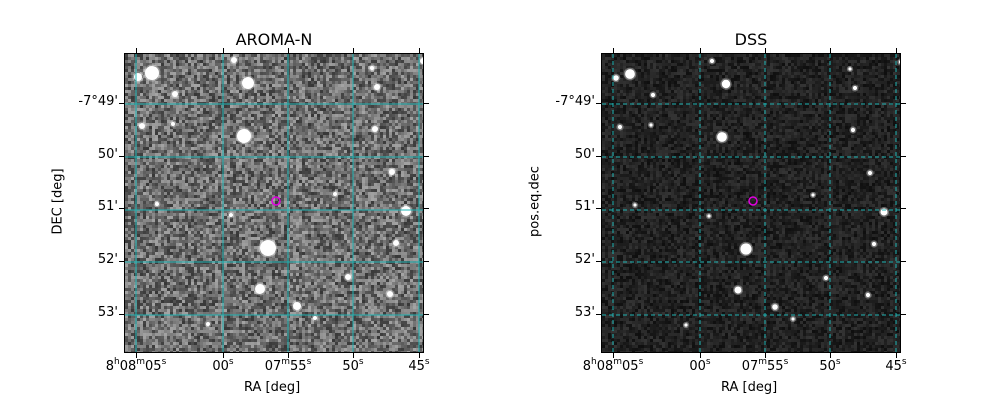 This screenshot has width=1000, height=400. I want to click on panel-title: AROMA-N, so click(274, 39).